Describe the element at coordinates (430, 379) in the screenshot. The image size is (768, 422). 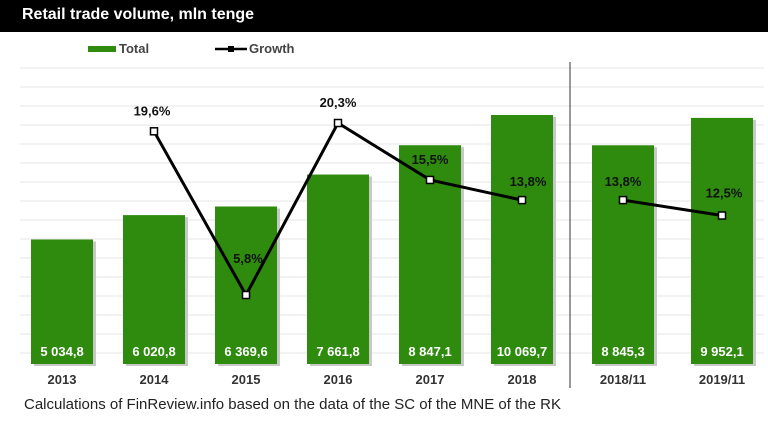
I see `x-tick-label: 2017` at that location.